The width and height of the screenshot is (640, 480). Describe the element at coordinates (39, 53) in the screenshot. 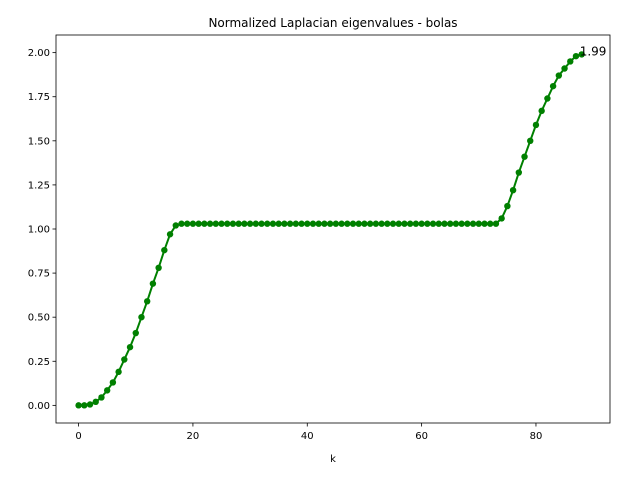

I see `y-tick-label: 2.00` at that location.